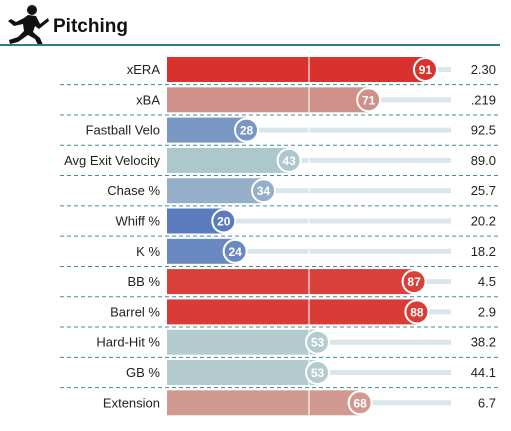  Describe the element at coordinates (487, 402) in the screenshot. I see `metric-value: 6.7` at that location.